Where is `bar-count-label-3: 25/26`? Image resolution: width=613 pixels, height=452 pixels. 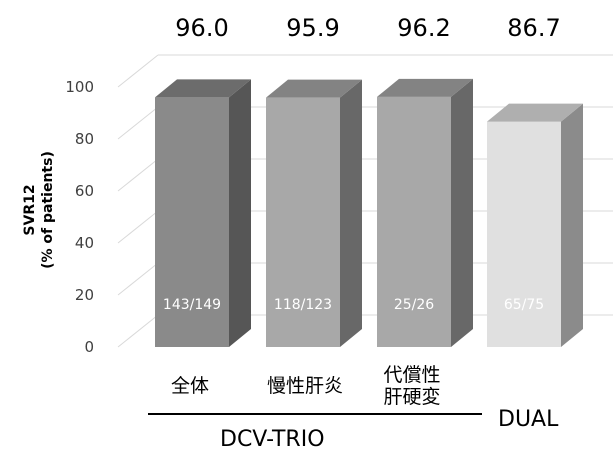
bar-count-label-3: 25/26 is located at coordinates (414, 305).